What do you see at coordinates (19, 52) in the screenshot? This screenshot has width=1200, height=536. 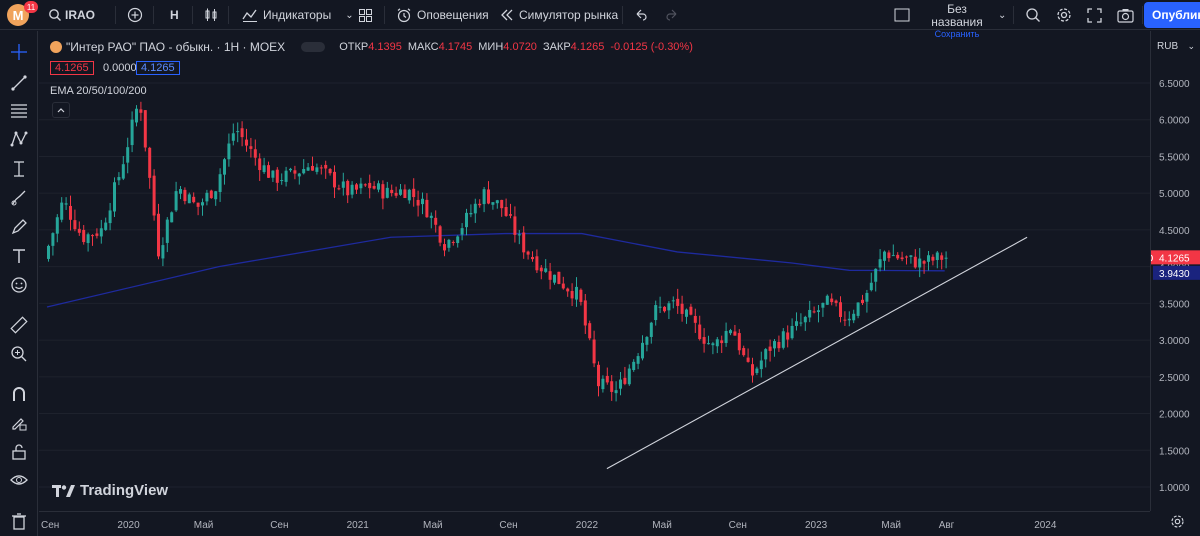 I see `crosshair-tool` at bounding box center [19, 52].